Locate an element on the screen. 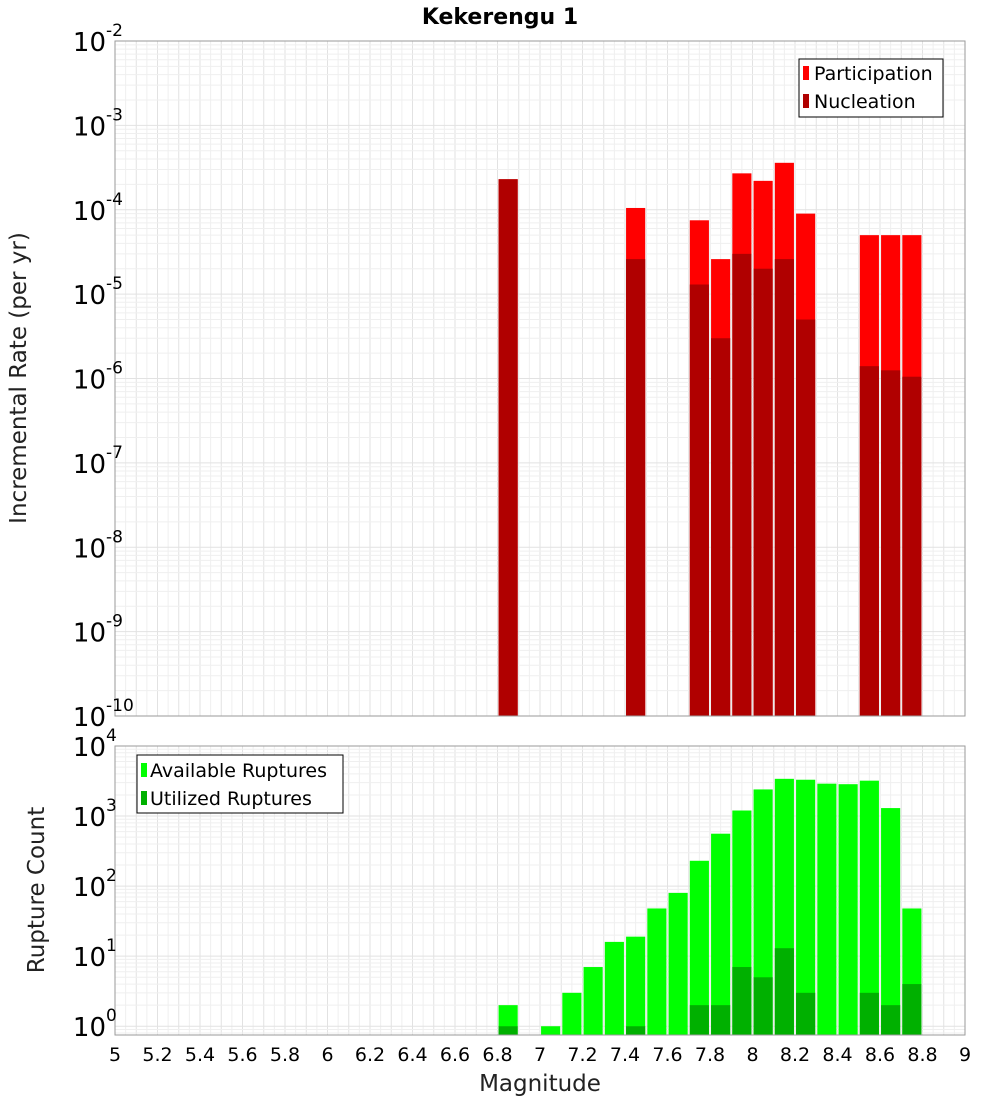 This screenshot has width=1000, height=1100. bottom-y-tick-exponent: 1 is located at coordinates (111, 946).